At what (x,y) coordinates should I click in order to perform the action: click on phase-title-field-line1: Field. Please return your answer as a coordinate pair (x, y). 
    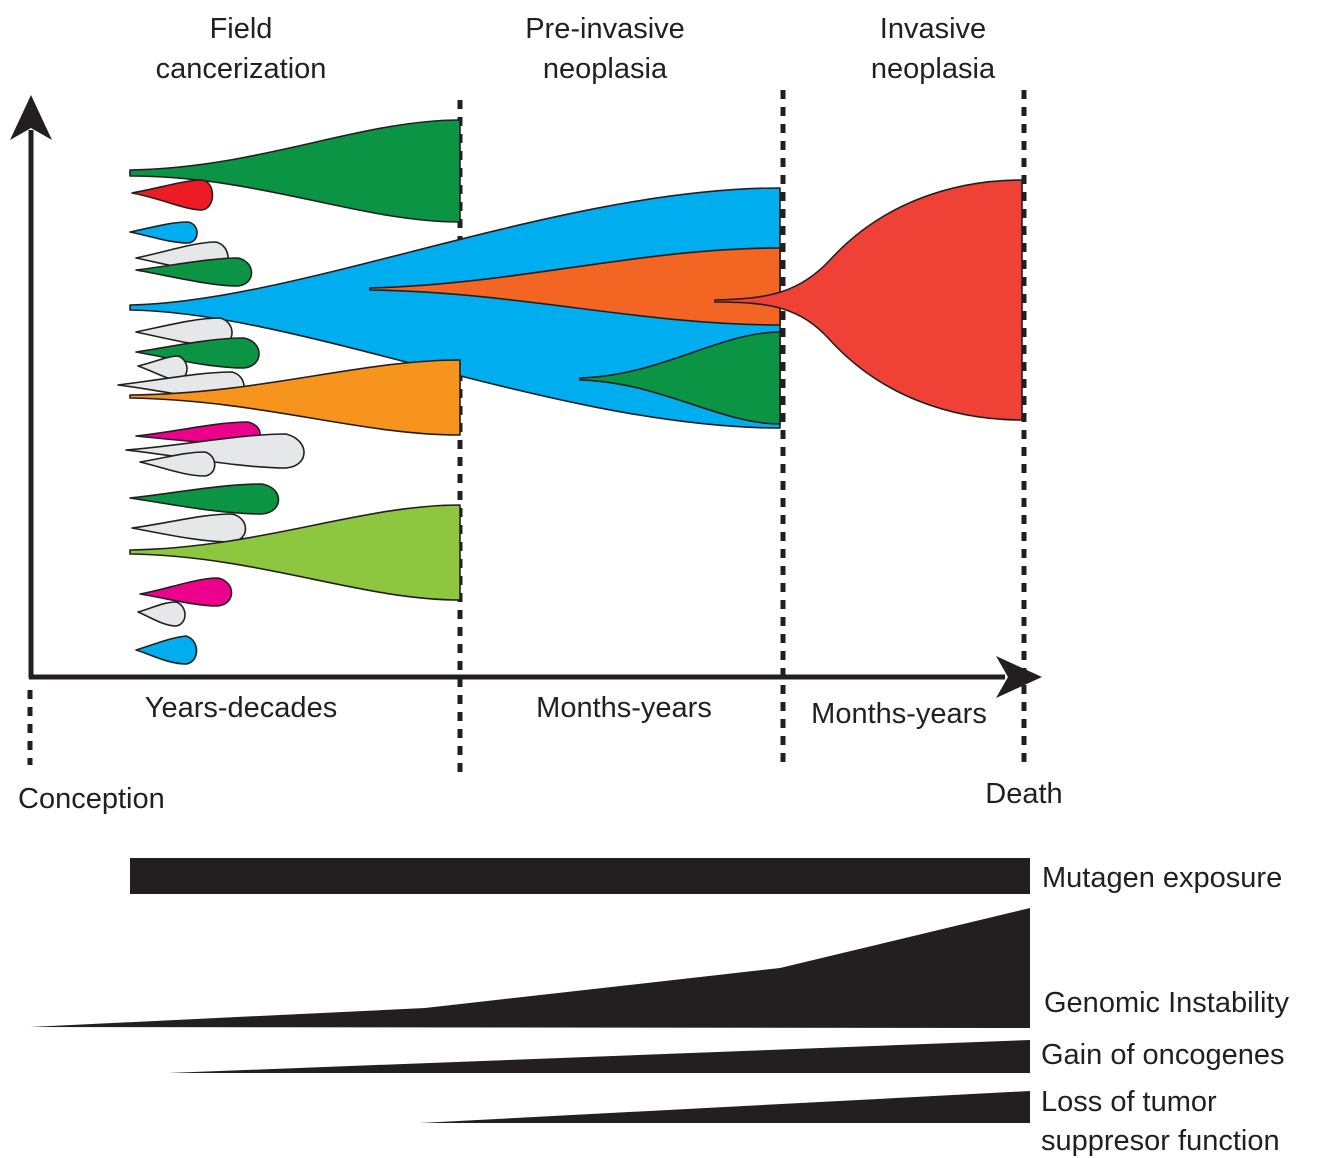
    Looking at the image, I should click on (241, 29).